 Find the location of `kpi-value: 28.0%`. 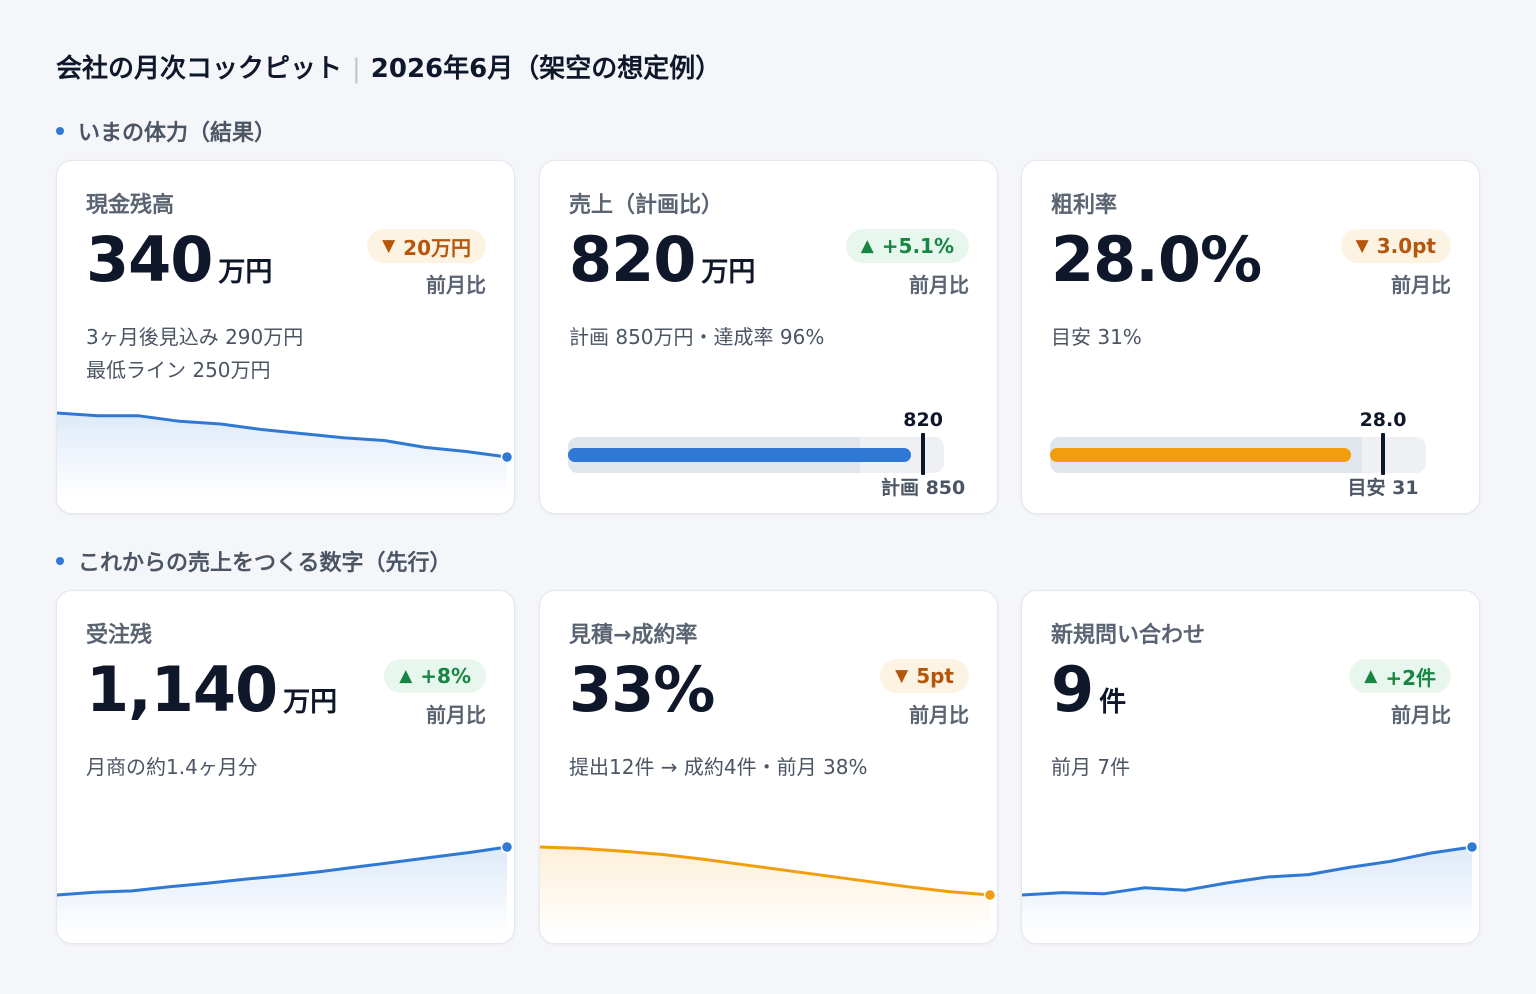

kpi-value: 28.0% is located at coordinates (1156, 260).